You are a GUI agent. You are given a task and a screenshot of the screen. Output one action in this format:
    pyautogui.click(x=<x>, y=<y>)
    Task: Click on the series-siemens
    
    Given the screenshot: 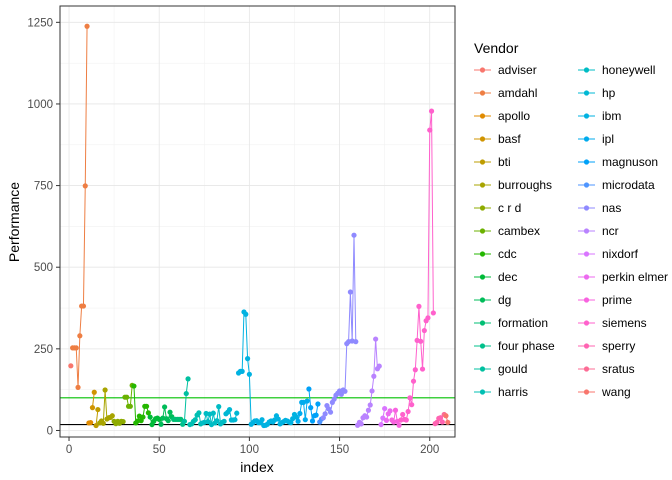 What is the action you would take?
    pyautogui.click(x=417, y=265)
    